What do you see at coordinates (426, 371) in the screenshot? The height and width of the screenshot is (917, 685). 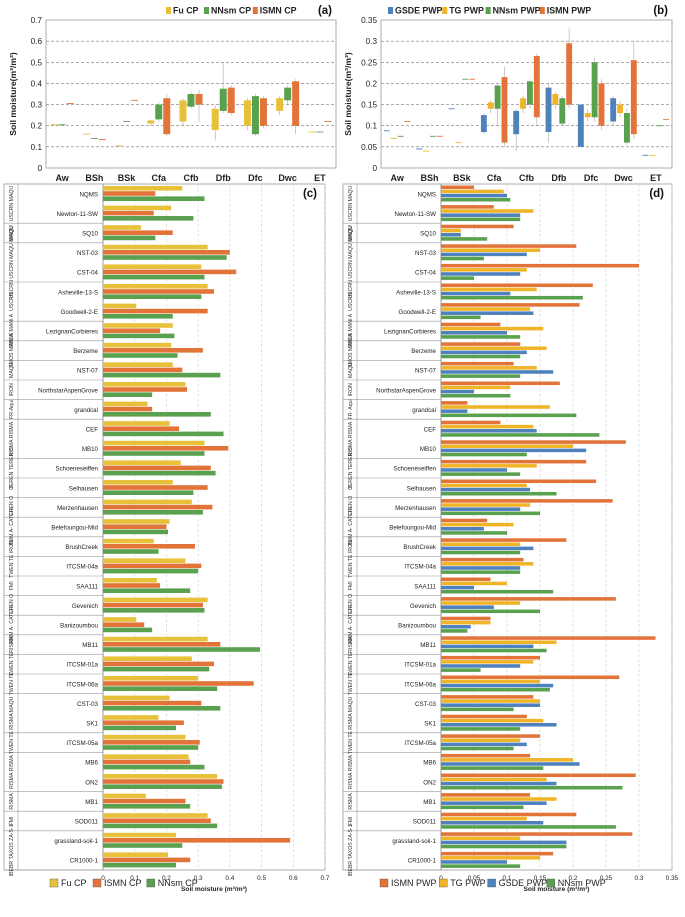 I see `station-label: NST-07` at bounding box center [426, 371].